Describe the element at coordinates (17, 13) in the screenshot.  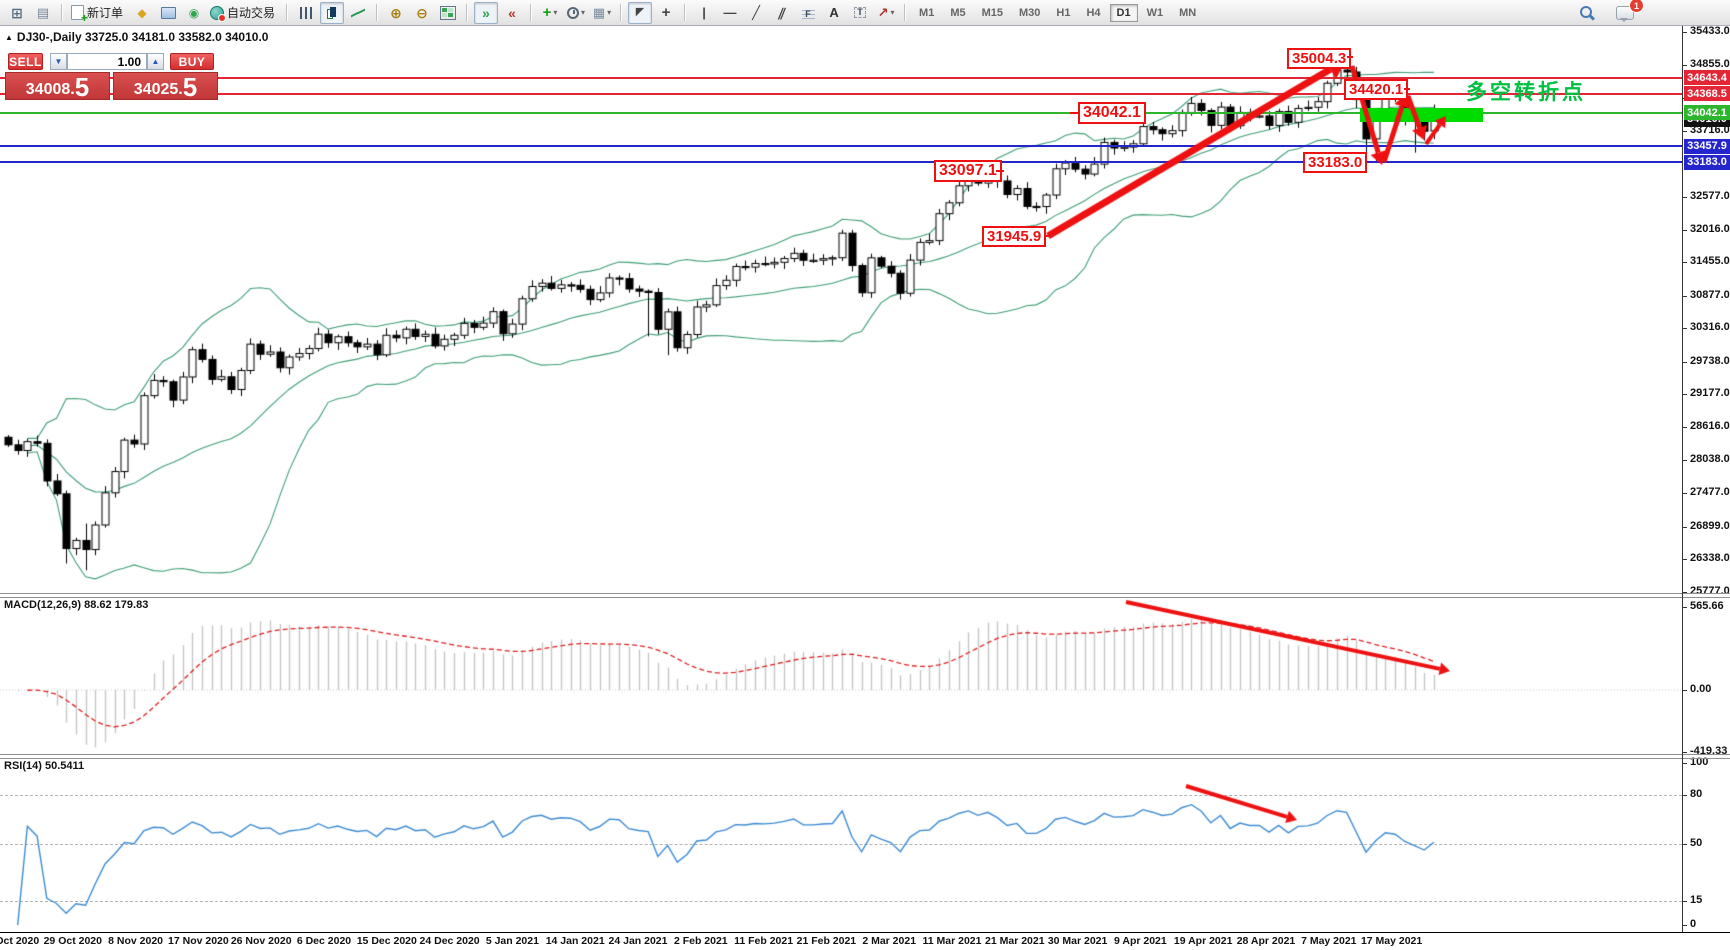
I see `new-chart-button: ⊞` at that location.